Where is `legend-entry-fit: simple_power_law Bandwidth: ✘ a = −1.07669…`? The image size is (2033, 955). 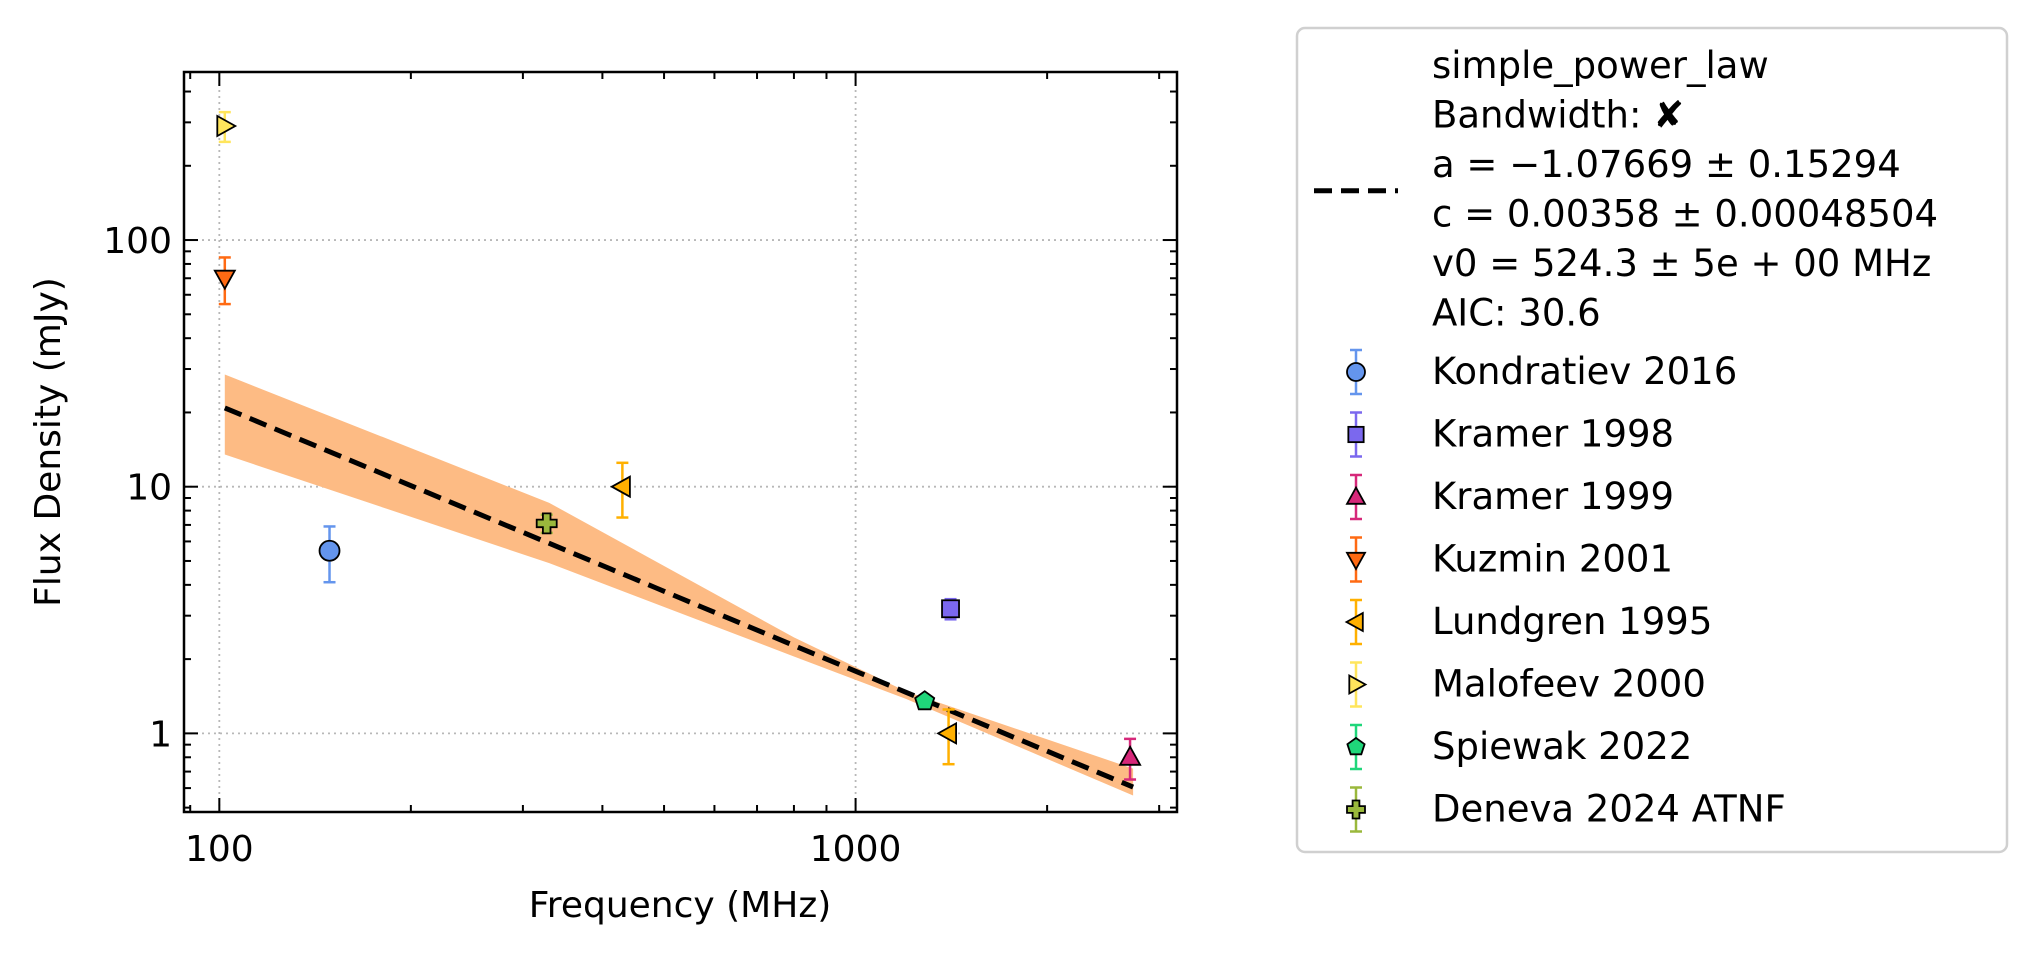
legend-entry-fit: simple_power_law Bandwidth: ✘ a = −1.07669… is located at coordinates (1626, 189).